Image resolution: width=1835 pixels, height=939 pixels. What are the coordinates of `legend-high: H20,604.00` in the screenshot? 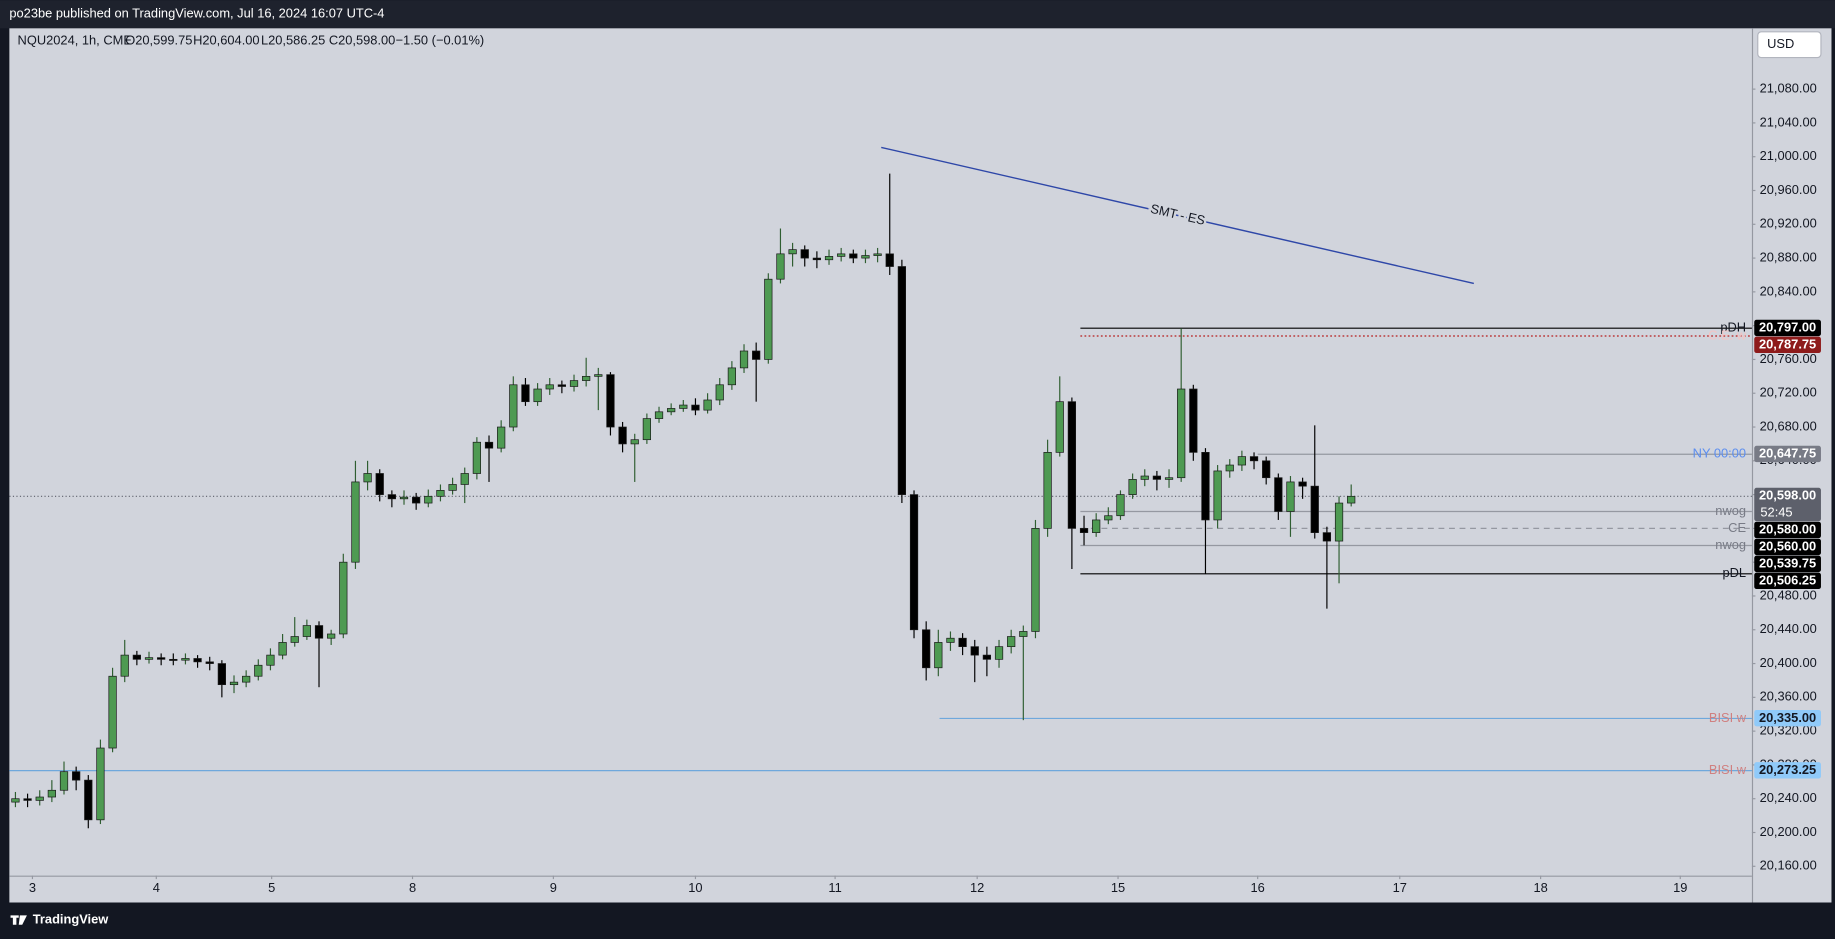 It's located at (226, 40).